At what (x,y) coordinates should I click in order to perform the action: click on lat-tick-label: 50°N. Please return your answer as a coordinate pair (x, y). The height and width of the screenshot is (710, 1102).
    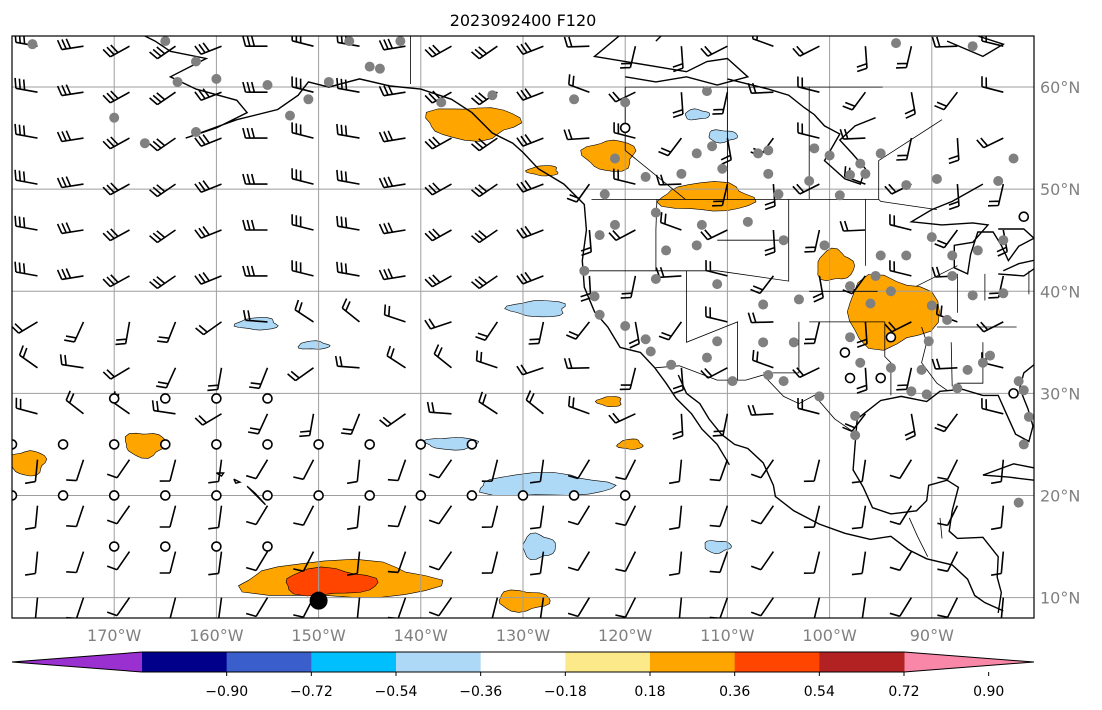
    Looking at the image, I should click on (1060, 189).